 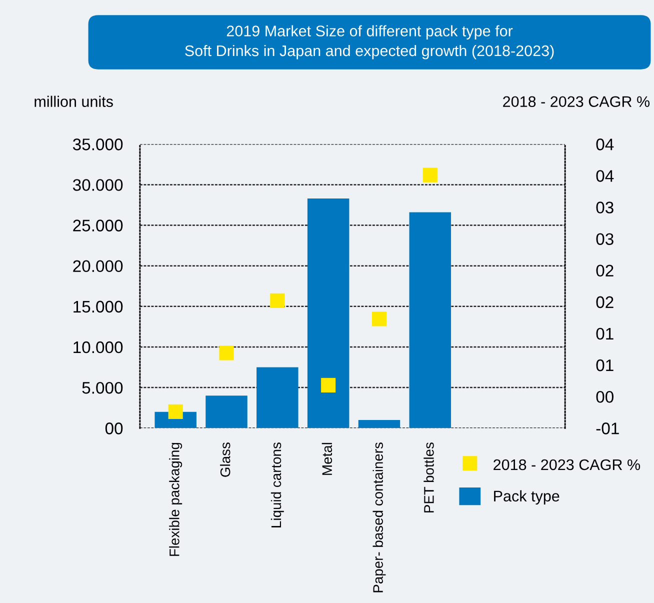 What do you see at coordinates (98, 266) in the screenshot?
I see `y-tick-label: 20.000` at bounding box center [98, 266].